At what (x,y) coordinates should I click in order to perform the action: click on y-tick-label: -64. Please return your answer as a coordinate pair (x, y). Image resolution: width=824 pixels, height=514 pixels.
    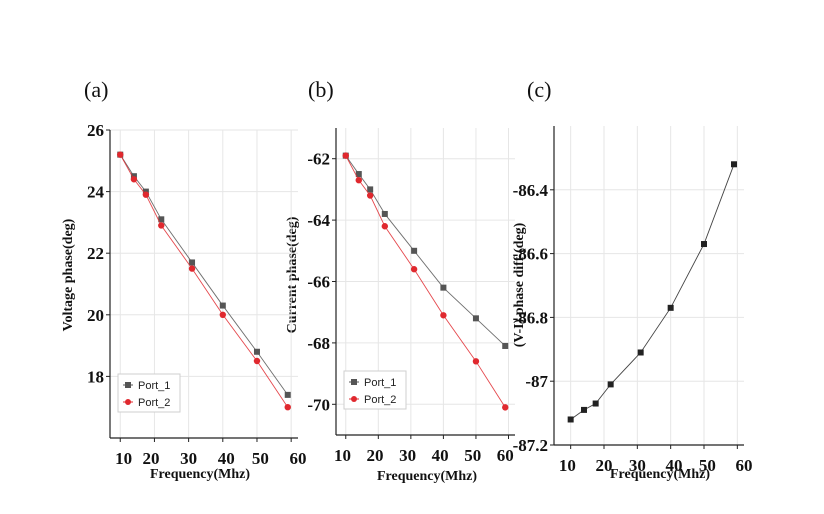
    Looking at the image, I should click on (318, 220).